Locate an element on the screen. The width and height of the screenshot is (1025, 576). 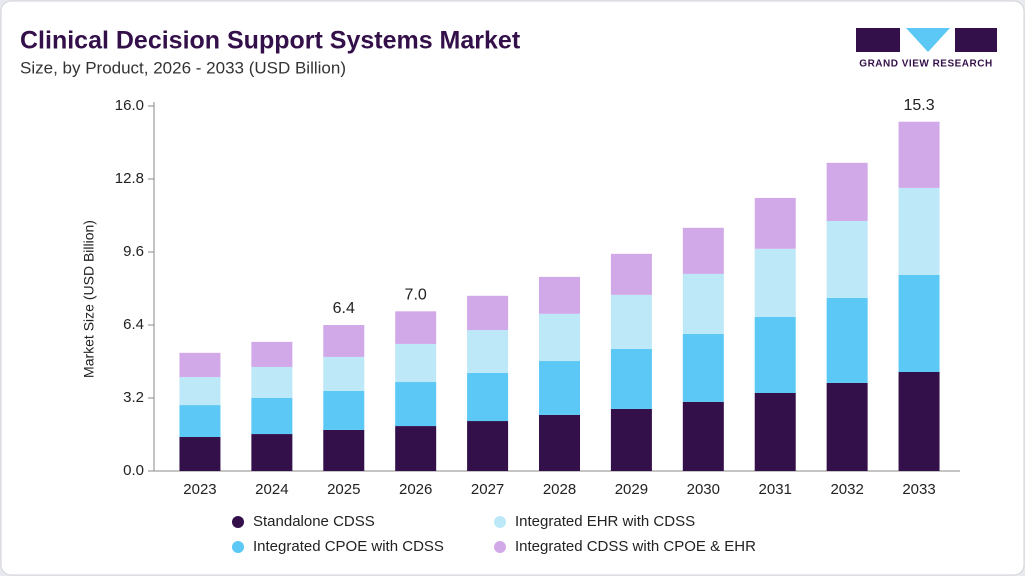
x-tick-label: 2028 is located at coordinates (559, 489).